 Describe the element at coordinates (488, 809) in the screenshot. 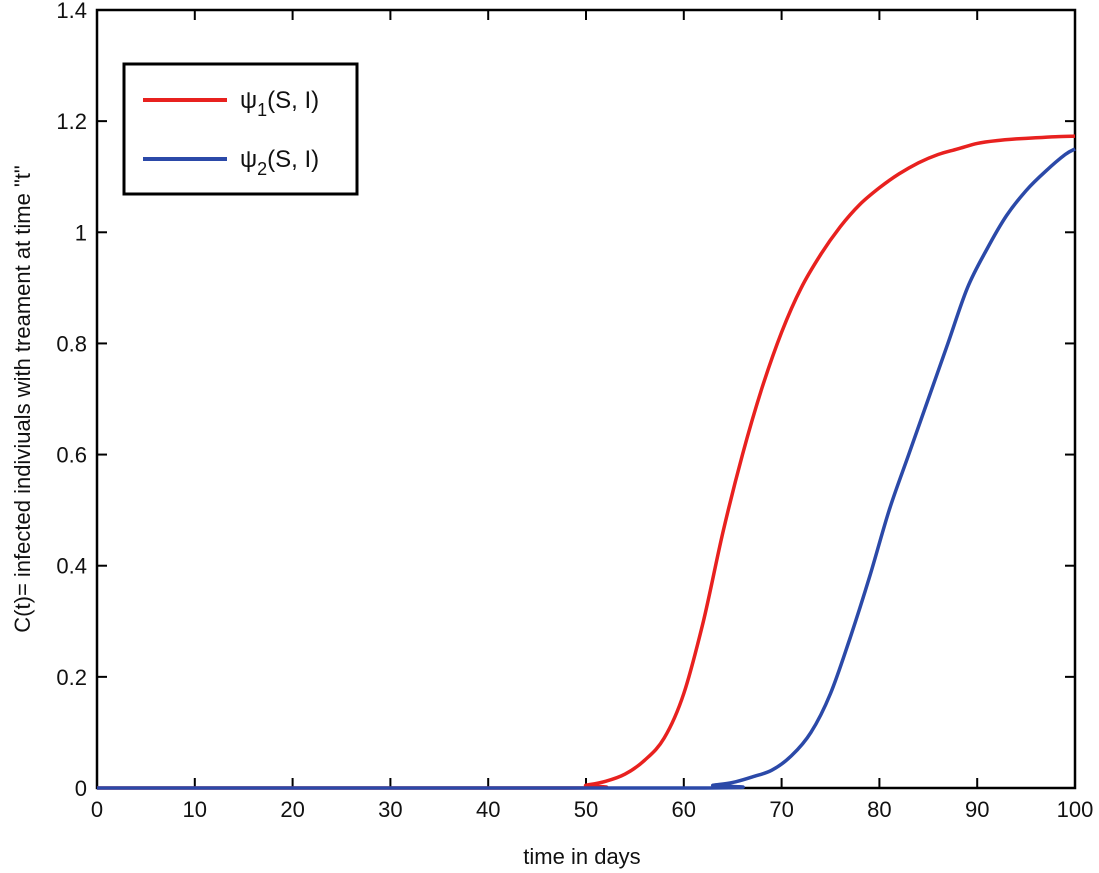

I see `x-tick-label: 40` at that location.